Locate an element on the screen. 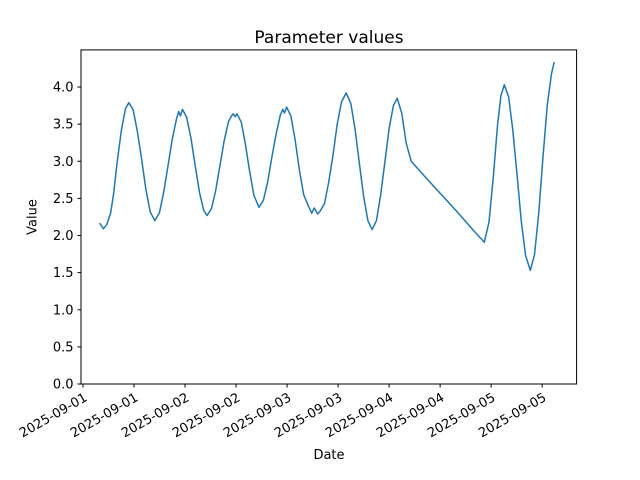 This screenshot has height=480, width=640. y-tick-label: 2.5 is located at coordinates (63, 199).